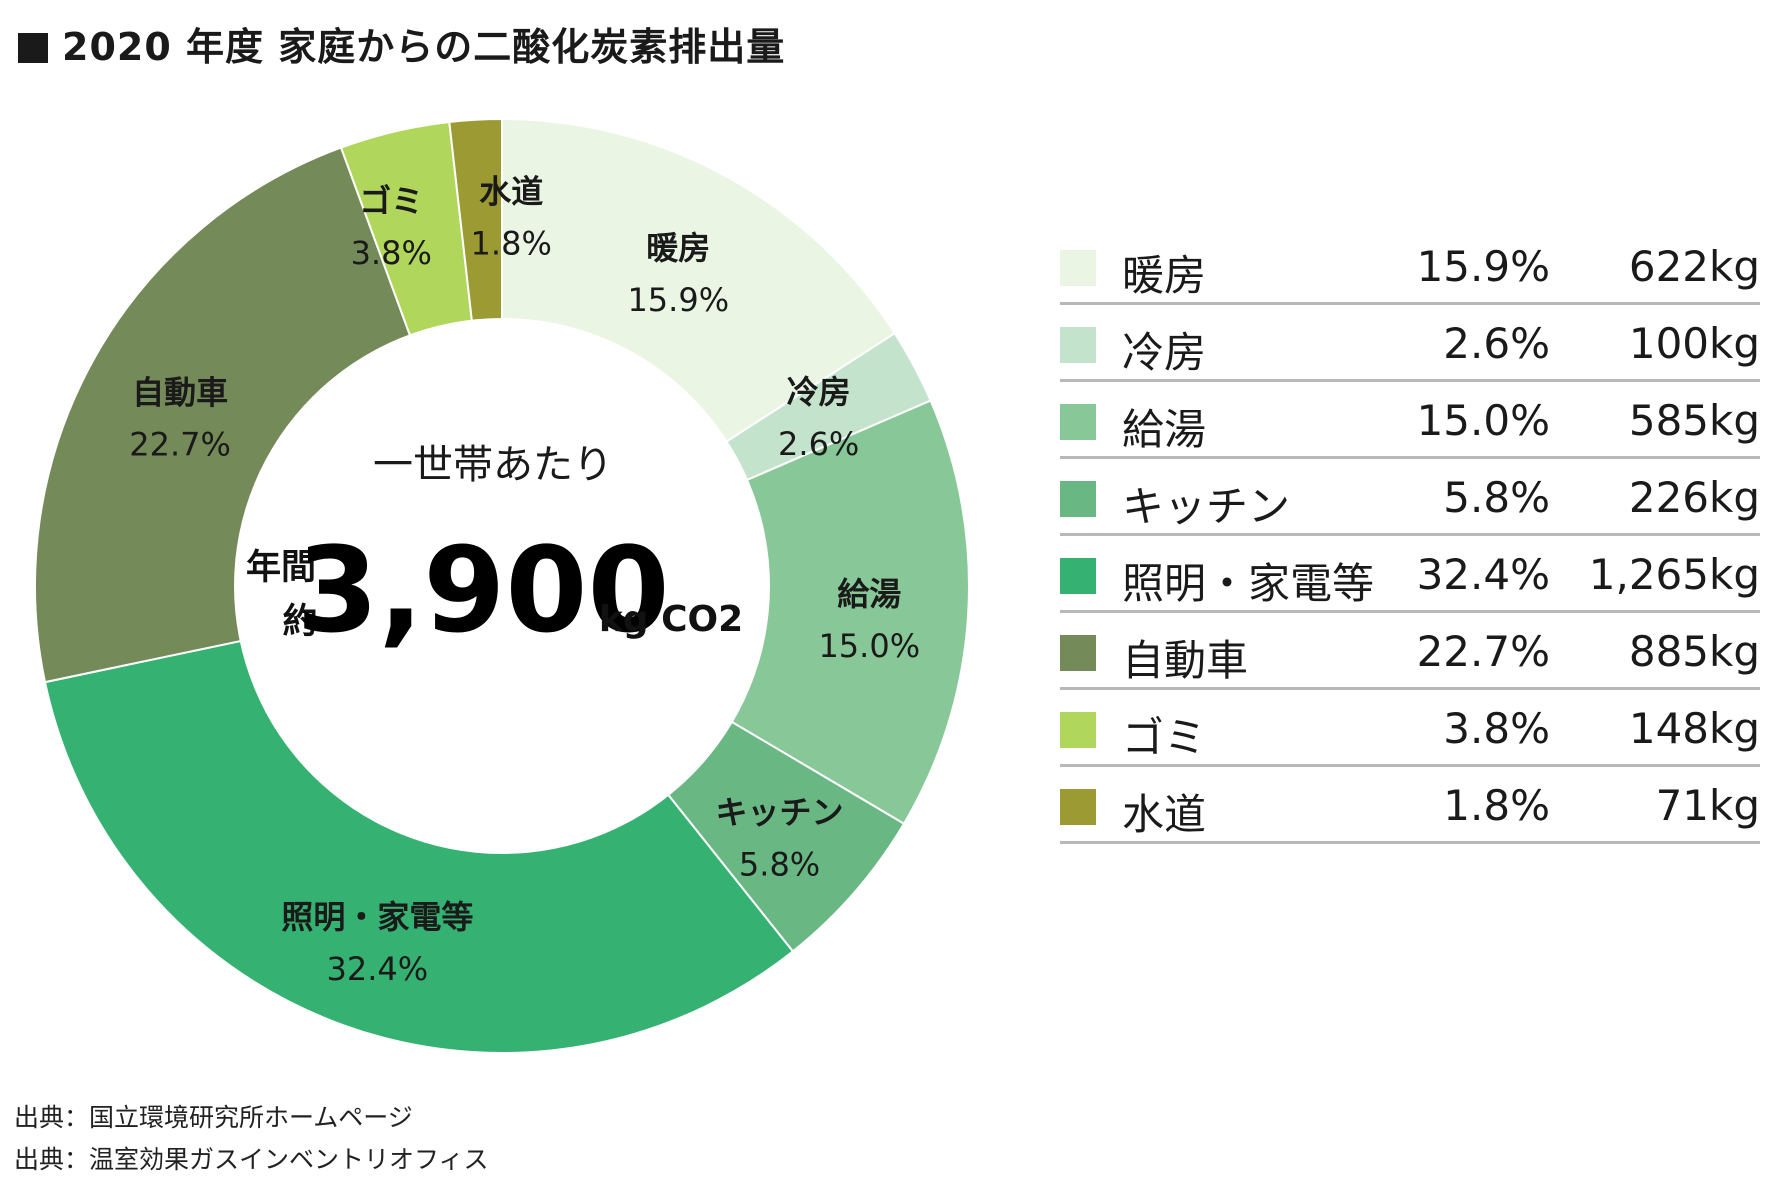  I want to click on legend-name: 給湯, so click(1164, 429).